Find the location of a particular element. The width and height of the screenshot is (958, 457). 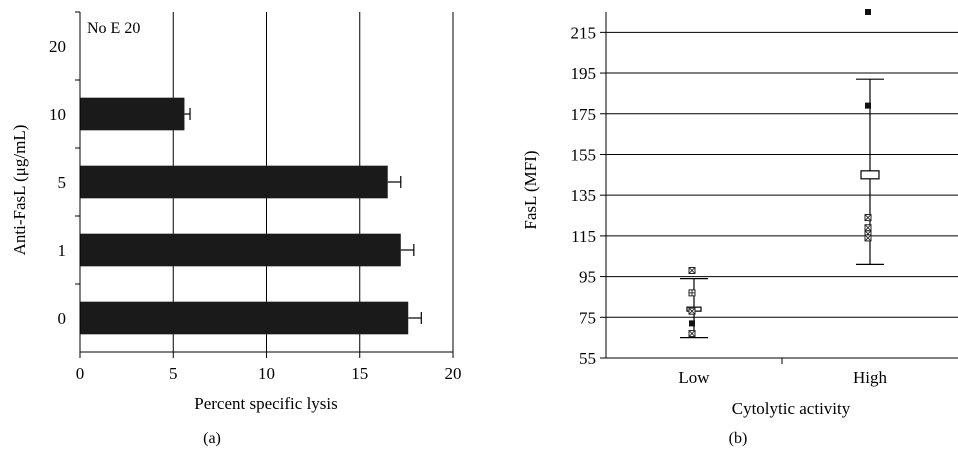

panel-b-y-axis-label: FasL (MFI) is located at coordinates (530, 189).